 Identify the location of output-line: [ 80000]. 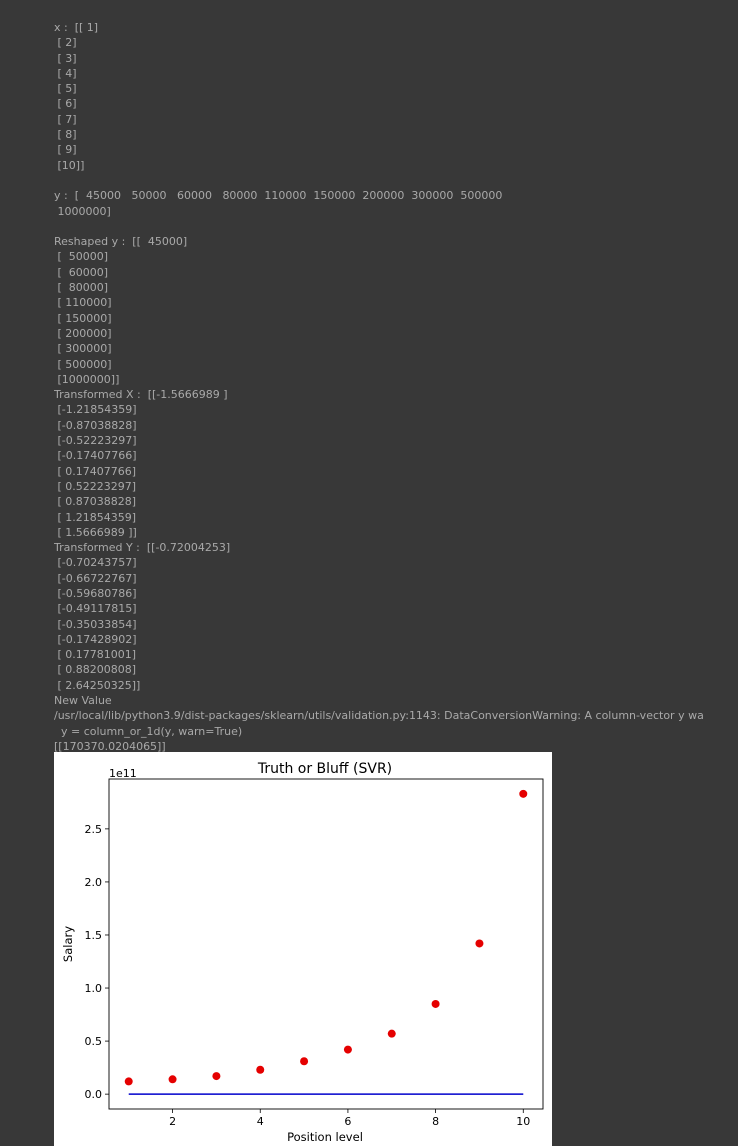
(81, 288).